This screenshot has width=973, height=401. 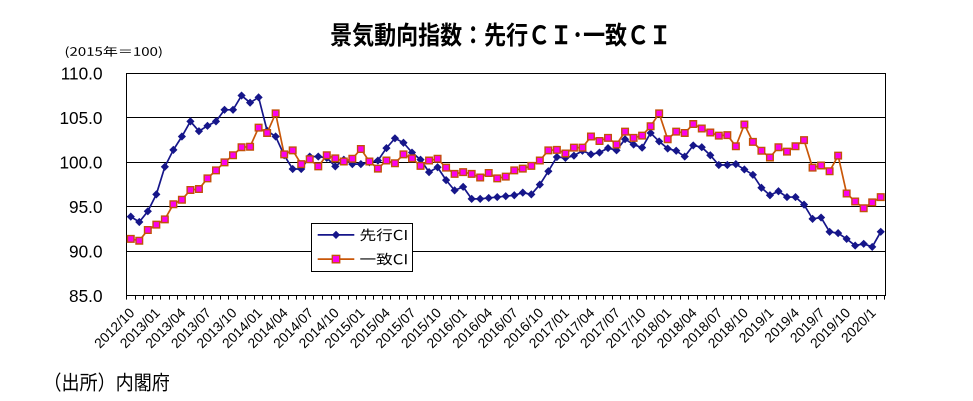 What do you see at coordinates (85, 207) in the screenshot?
I see `svg-text: 95.0` at bounding box center [85, 207].